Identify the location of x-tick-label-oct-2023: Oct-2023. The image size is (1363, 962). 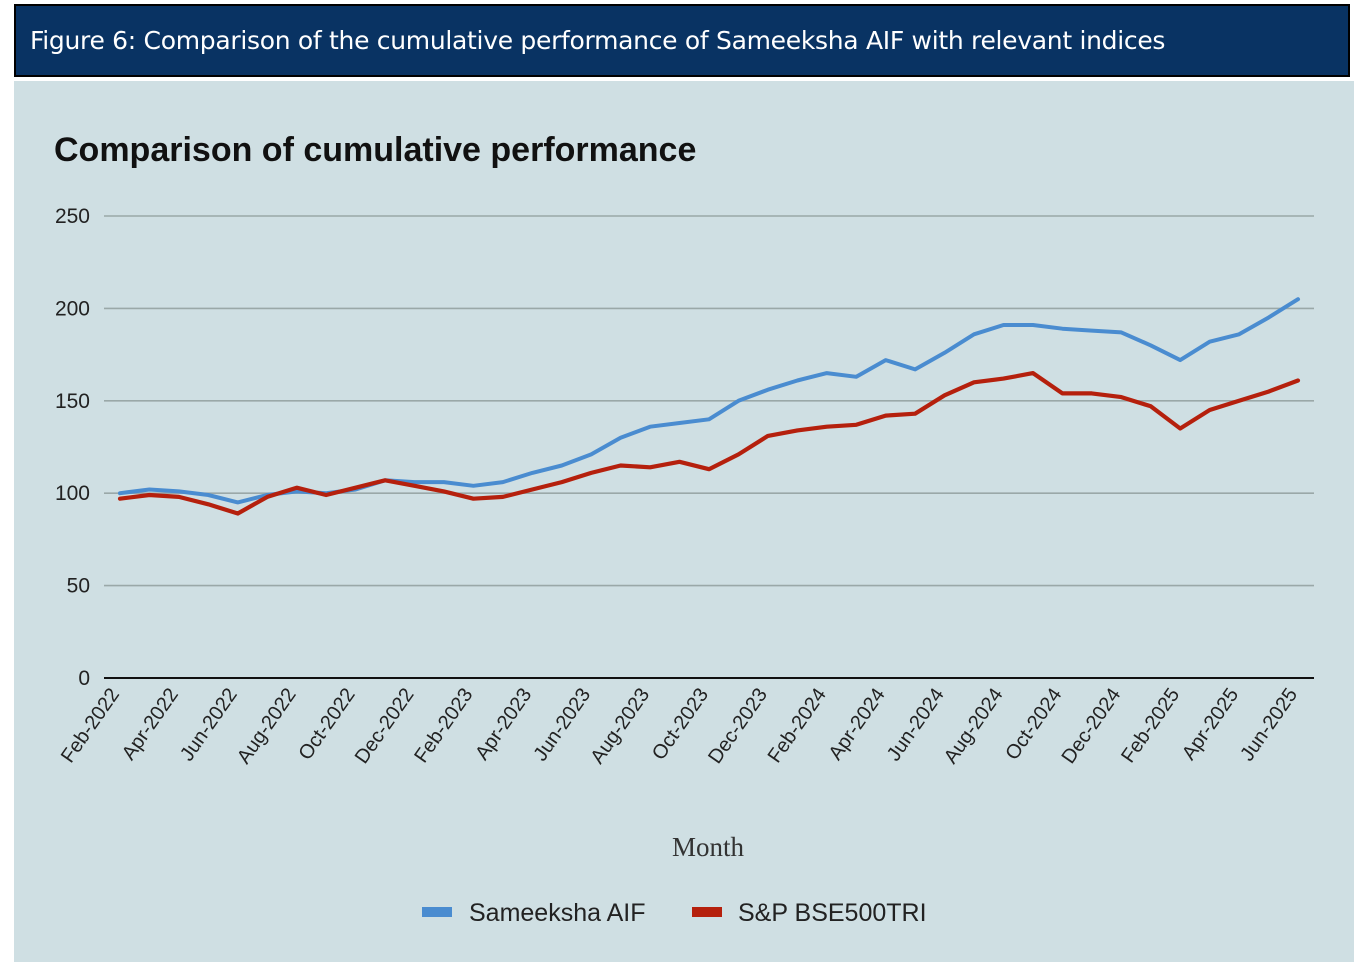
(680, 724).